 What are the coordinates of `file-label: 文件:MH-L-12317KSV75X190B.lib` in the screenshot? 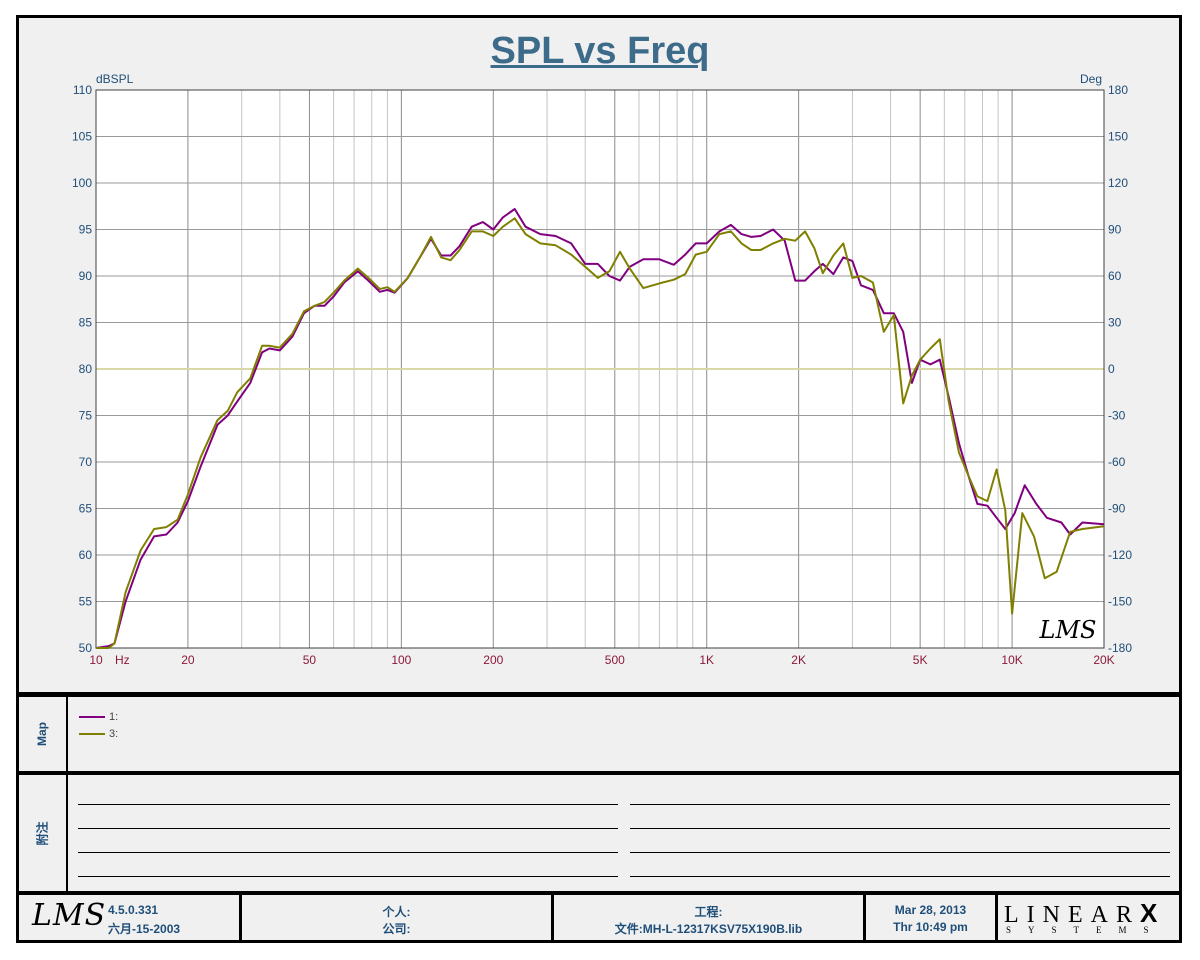 It's located at (708, 929).